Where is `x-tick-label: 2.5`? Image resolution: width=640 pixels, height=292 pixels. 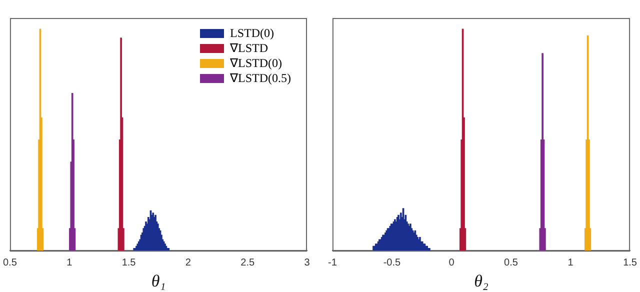 x-tick-label: 2.5 is located at coordinates (247, 262).